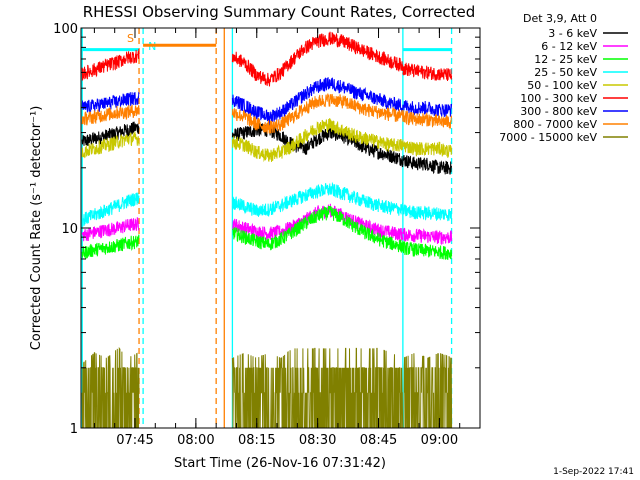 The image size is (640, 480). I want to click on y-tick-label-2: 100, so click(65, 29).